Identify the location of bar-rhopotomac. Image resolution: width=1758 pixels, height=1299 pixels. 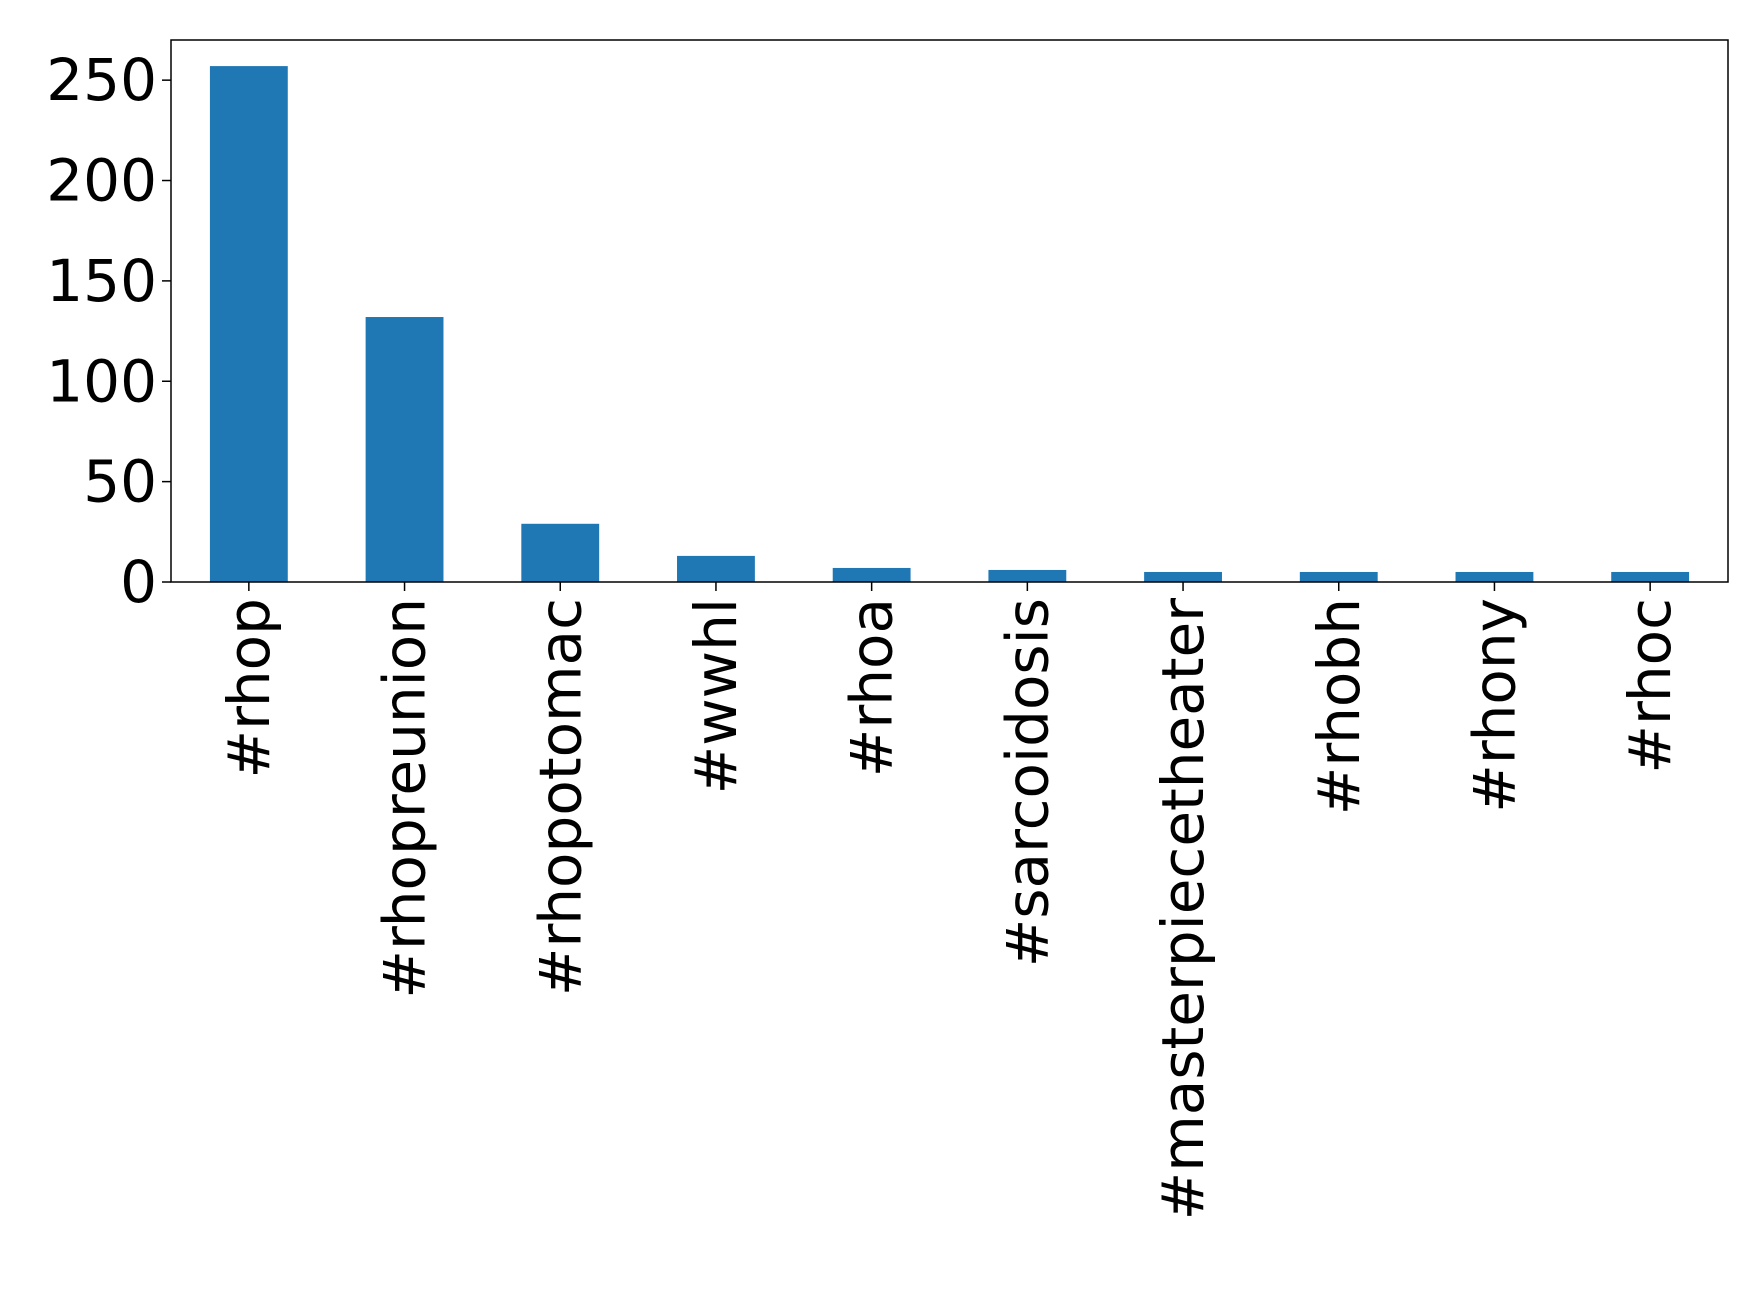
(560, 552).